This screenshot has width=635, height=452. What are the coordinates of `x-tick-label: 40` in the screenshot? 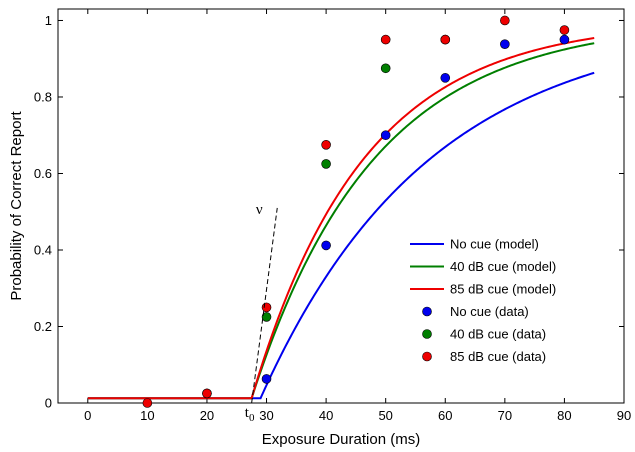 It's located at (326, 415).